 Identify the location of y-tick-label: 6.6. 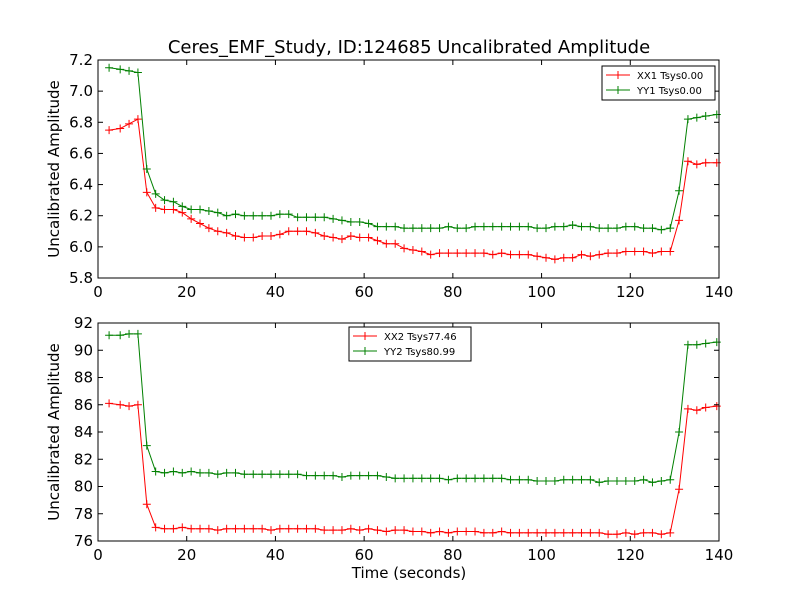
(81, 153).